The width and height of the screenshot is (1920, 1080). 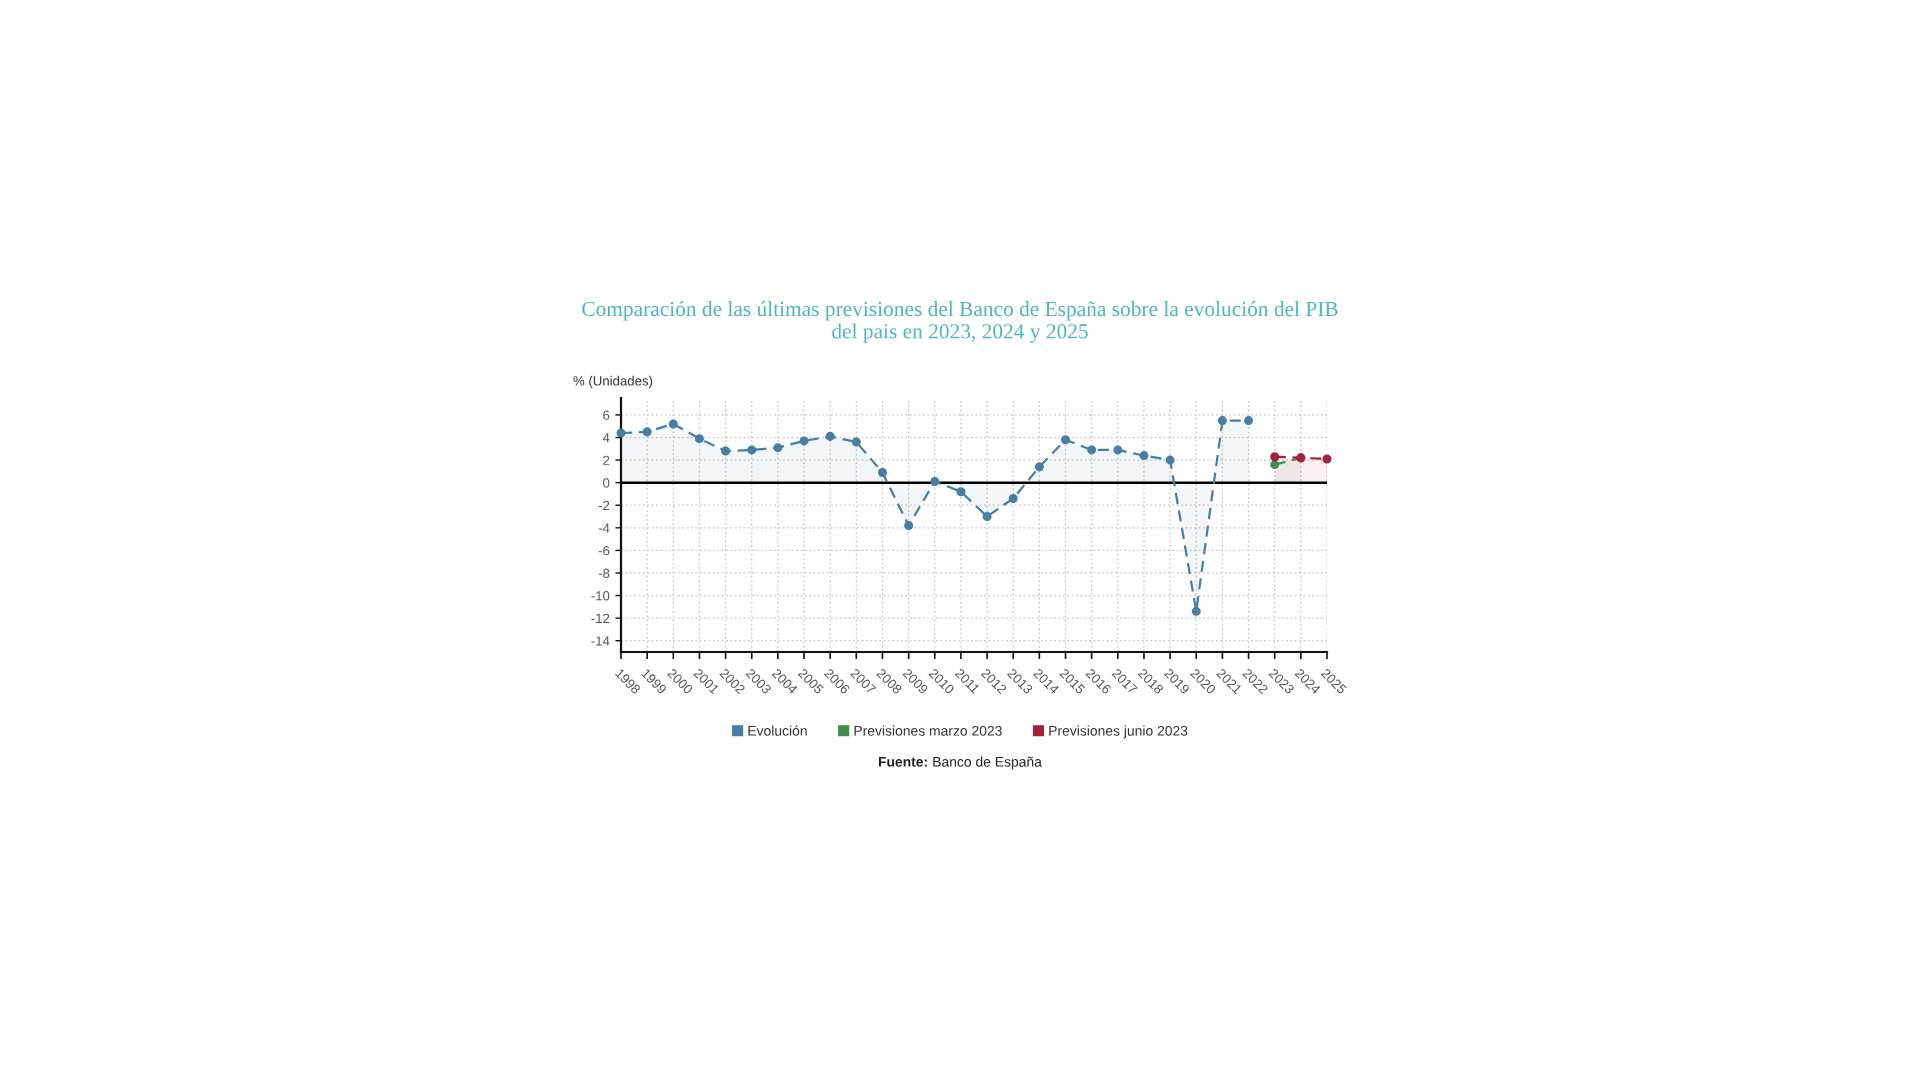 What do you see at coordinates (960, 322) in the screenshot?
I see `chart-title: Comparación de las últimas previsiones del Banco de España sobre la evolución del PIB del pais en 2023, 2024 y 2025` at bounding box center [960, 322].